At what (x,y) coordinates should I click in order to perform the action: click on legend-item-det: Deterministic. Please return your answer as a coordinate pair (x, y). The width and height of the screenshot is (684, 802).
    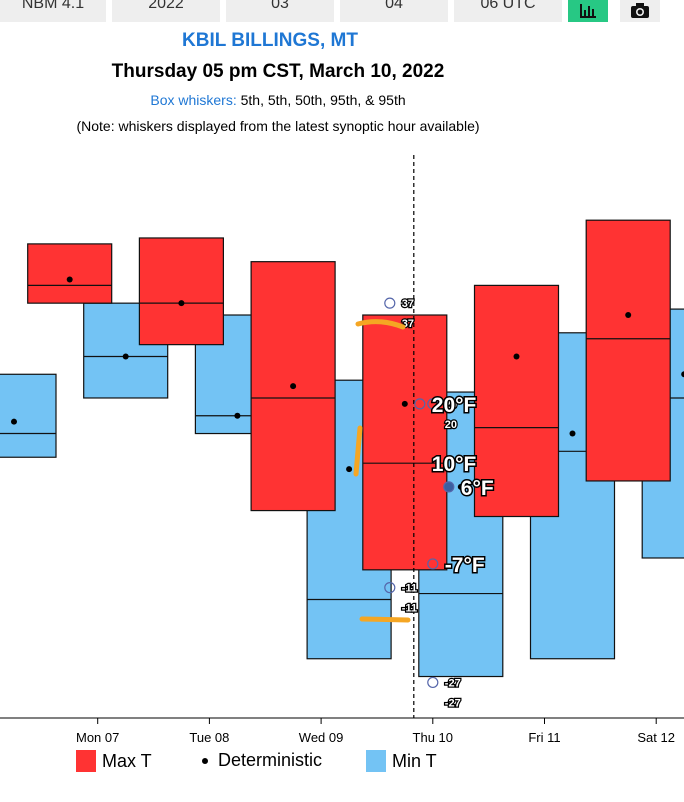
    Looking at the image, I should click on (260, 760).